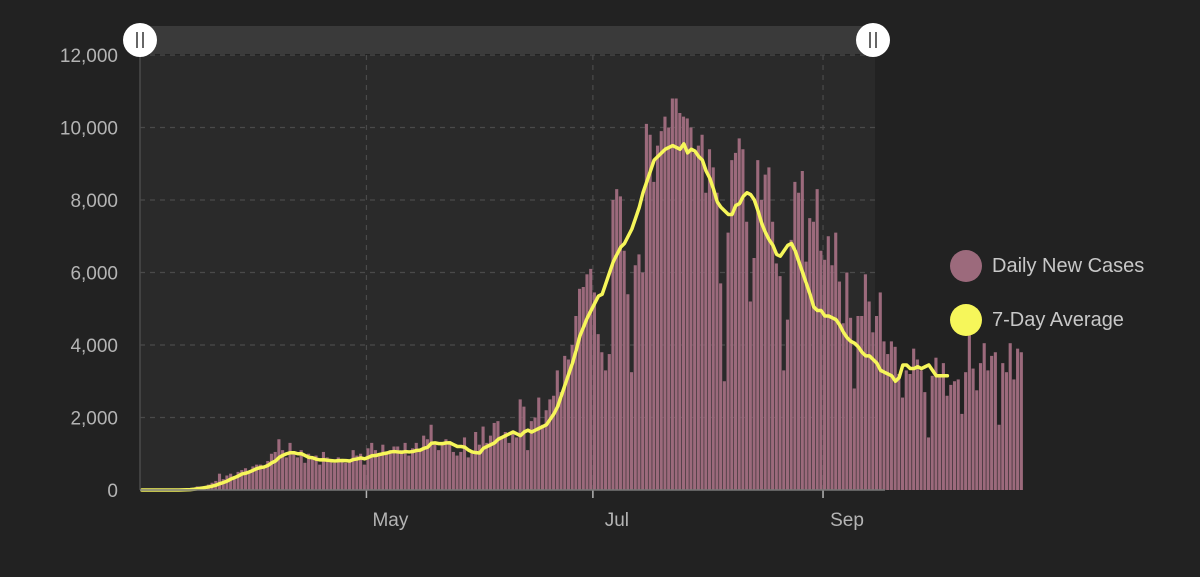 This screenshot has width=1200, height=577. What do you see at coordinates (1058, 320) in the screenshot?
I see `legend-label-7-day-average: 7-Day Average` at bounding box center [1058, 320].